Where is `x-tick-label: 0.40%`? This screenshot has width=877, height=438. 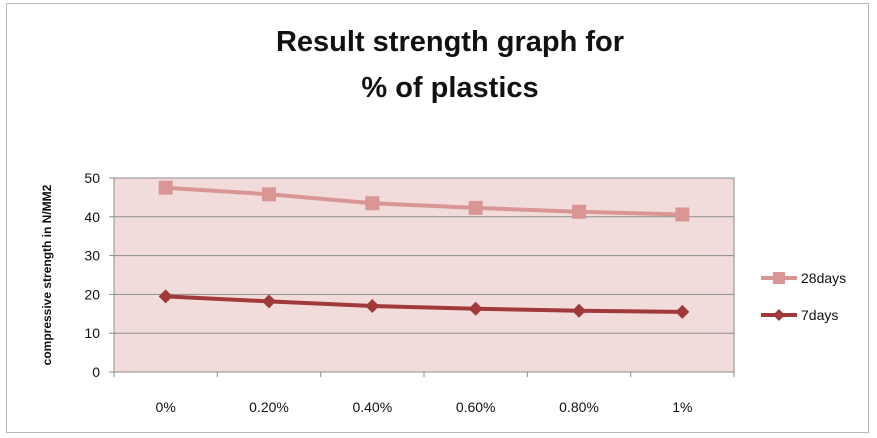 x-tick-label: 0.40% is located at coordinates (372, 407).